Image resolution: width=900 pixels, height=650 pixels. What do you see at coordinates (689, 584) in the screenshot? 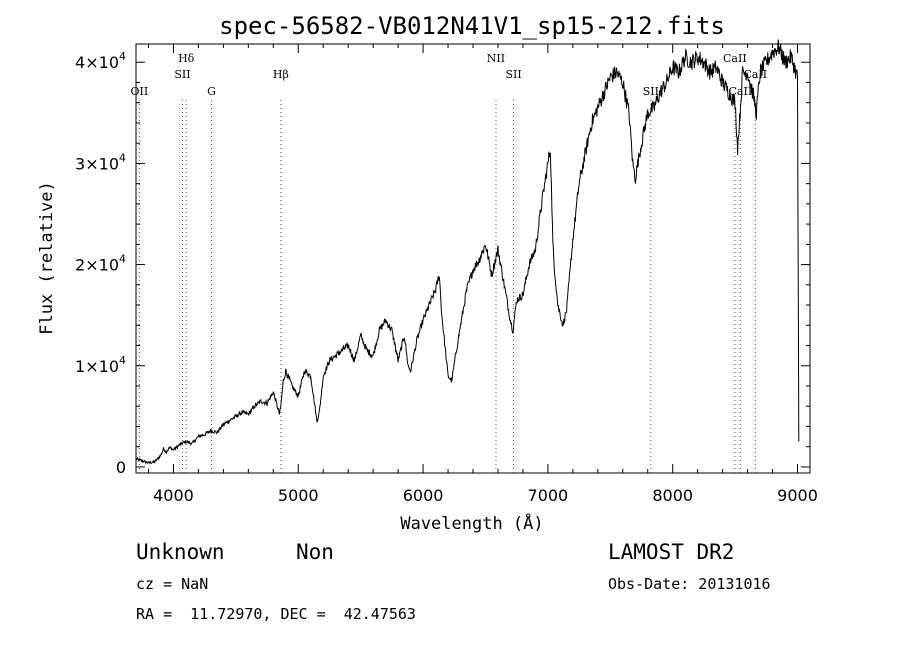
I see `obs-date: Obs-Date: 20131016` at bounding box center [689, 584].